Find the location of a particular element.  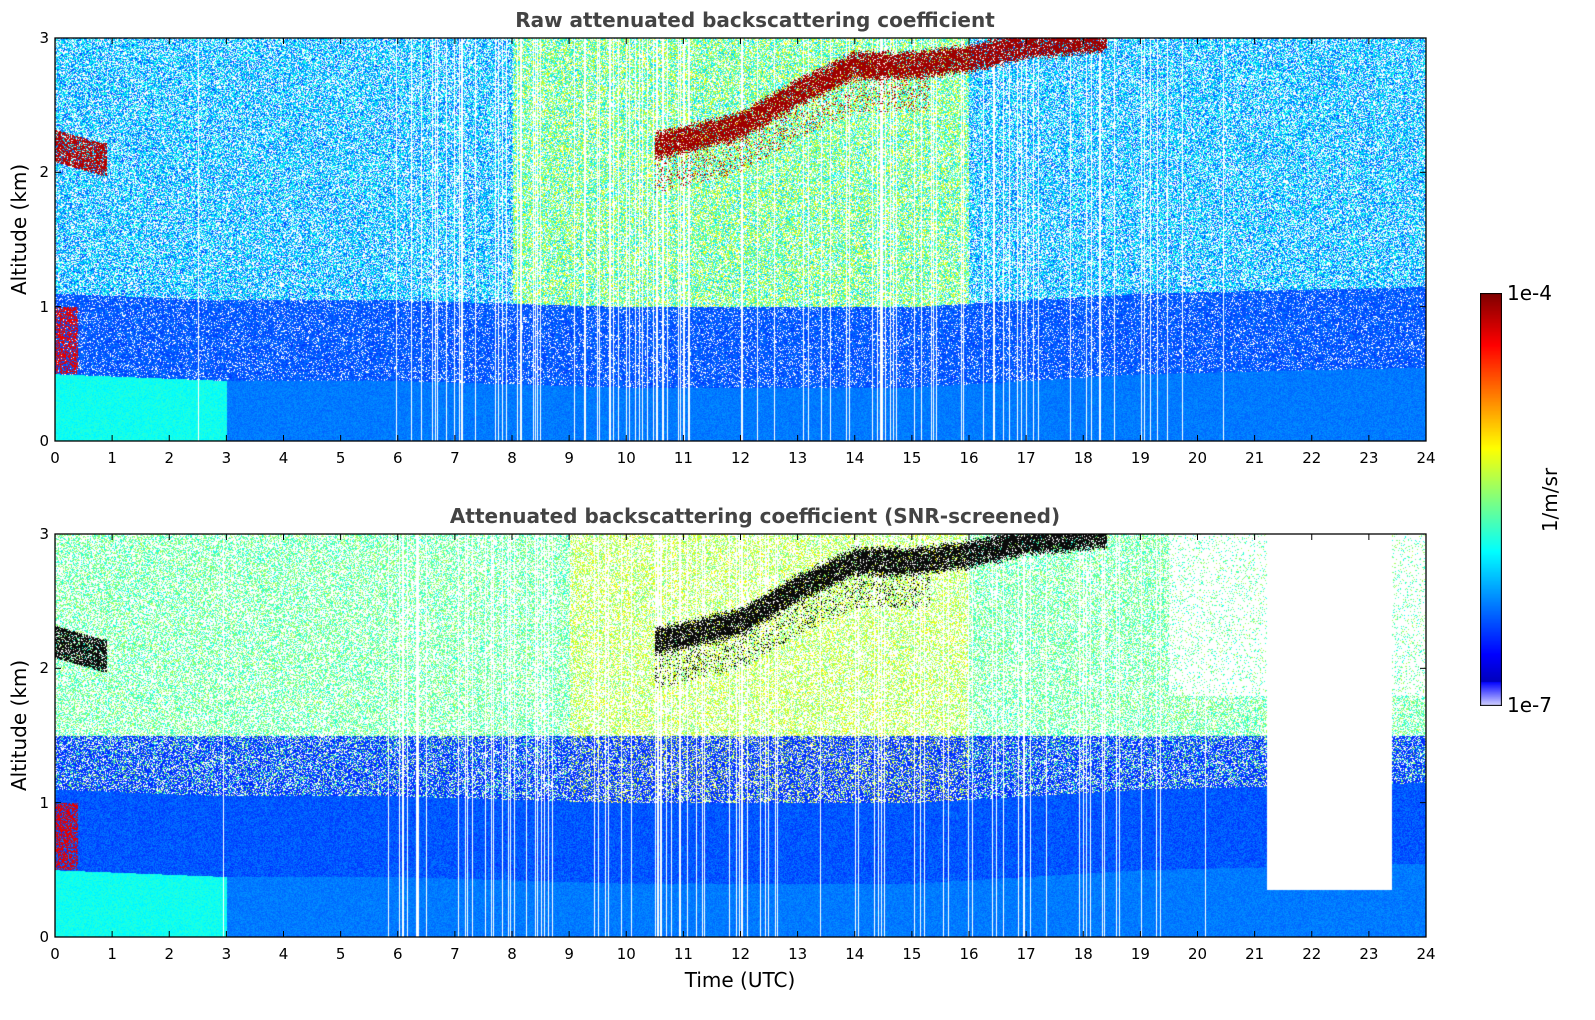

panel1-xtick-label: 22 is located at coordinates (1312, 458).